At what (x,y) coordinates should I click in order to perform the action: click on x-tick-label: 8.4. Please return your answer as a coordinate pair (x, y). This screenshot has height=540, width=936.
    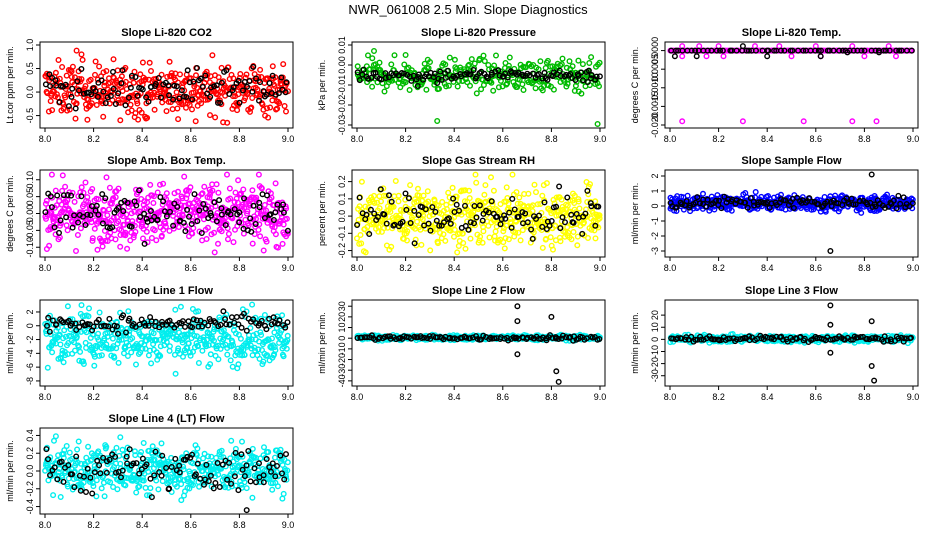
    Looking at the image, I should click on (767, 397).